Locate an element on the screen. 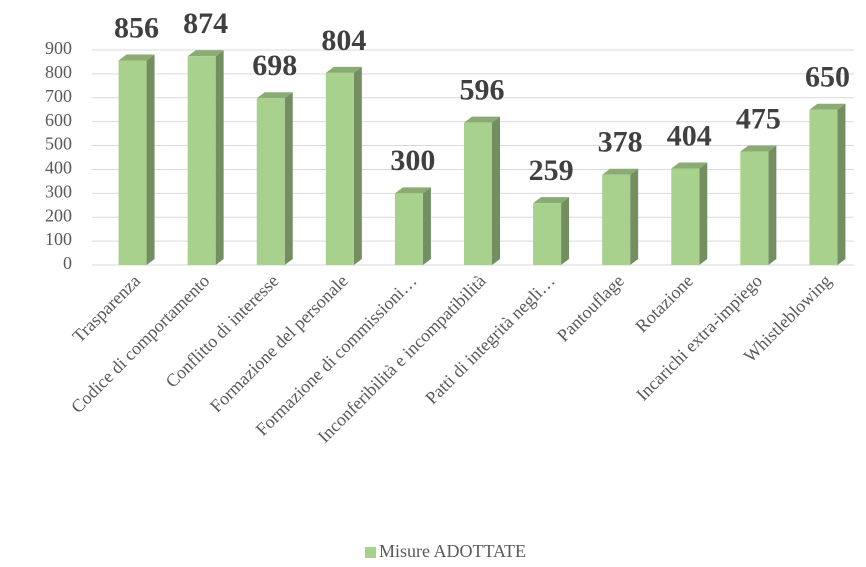 This screenshot has width=866, height=567. data-label: 378 is located at coordinates (620, 142).